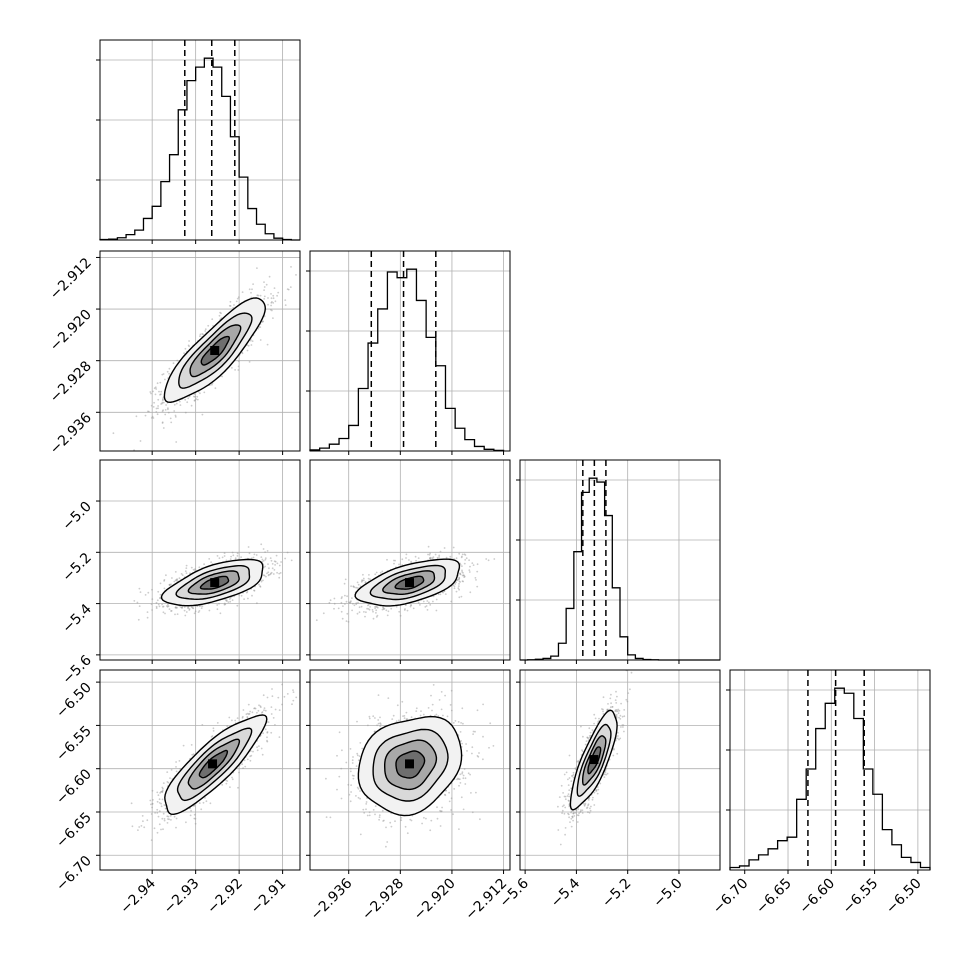 This screenshot has height=970, width=970. What do you see at coordinates (904, 897) in the screenshot?
I see `tick-label: −6.50` at bounding box center [904, 897].